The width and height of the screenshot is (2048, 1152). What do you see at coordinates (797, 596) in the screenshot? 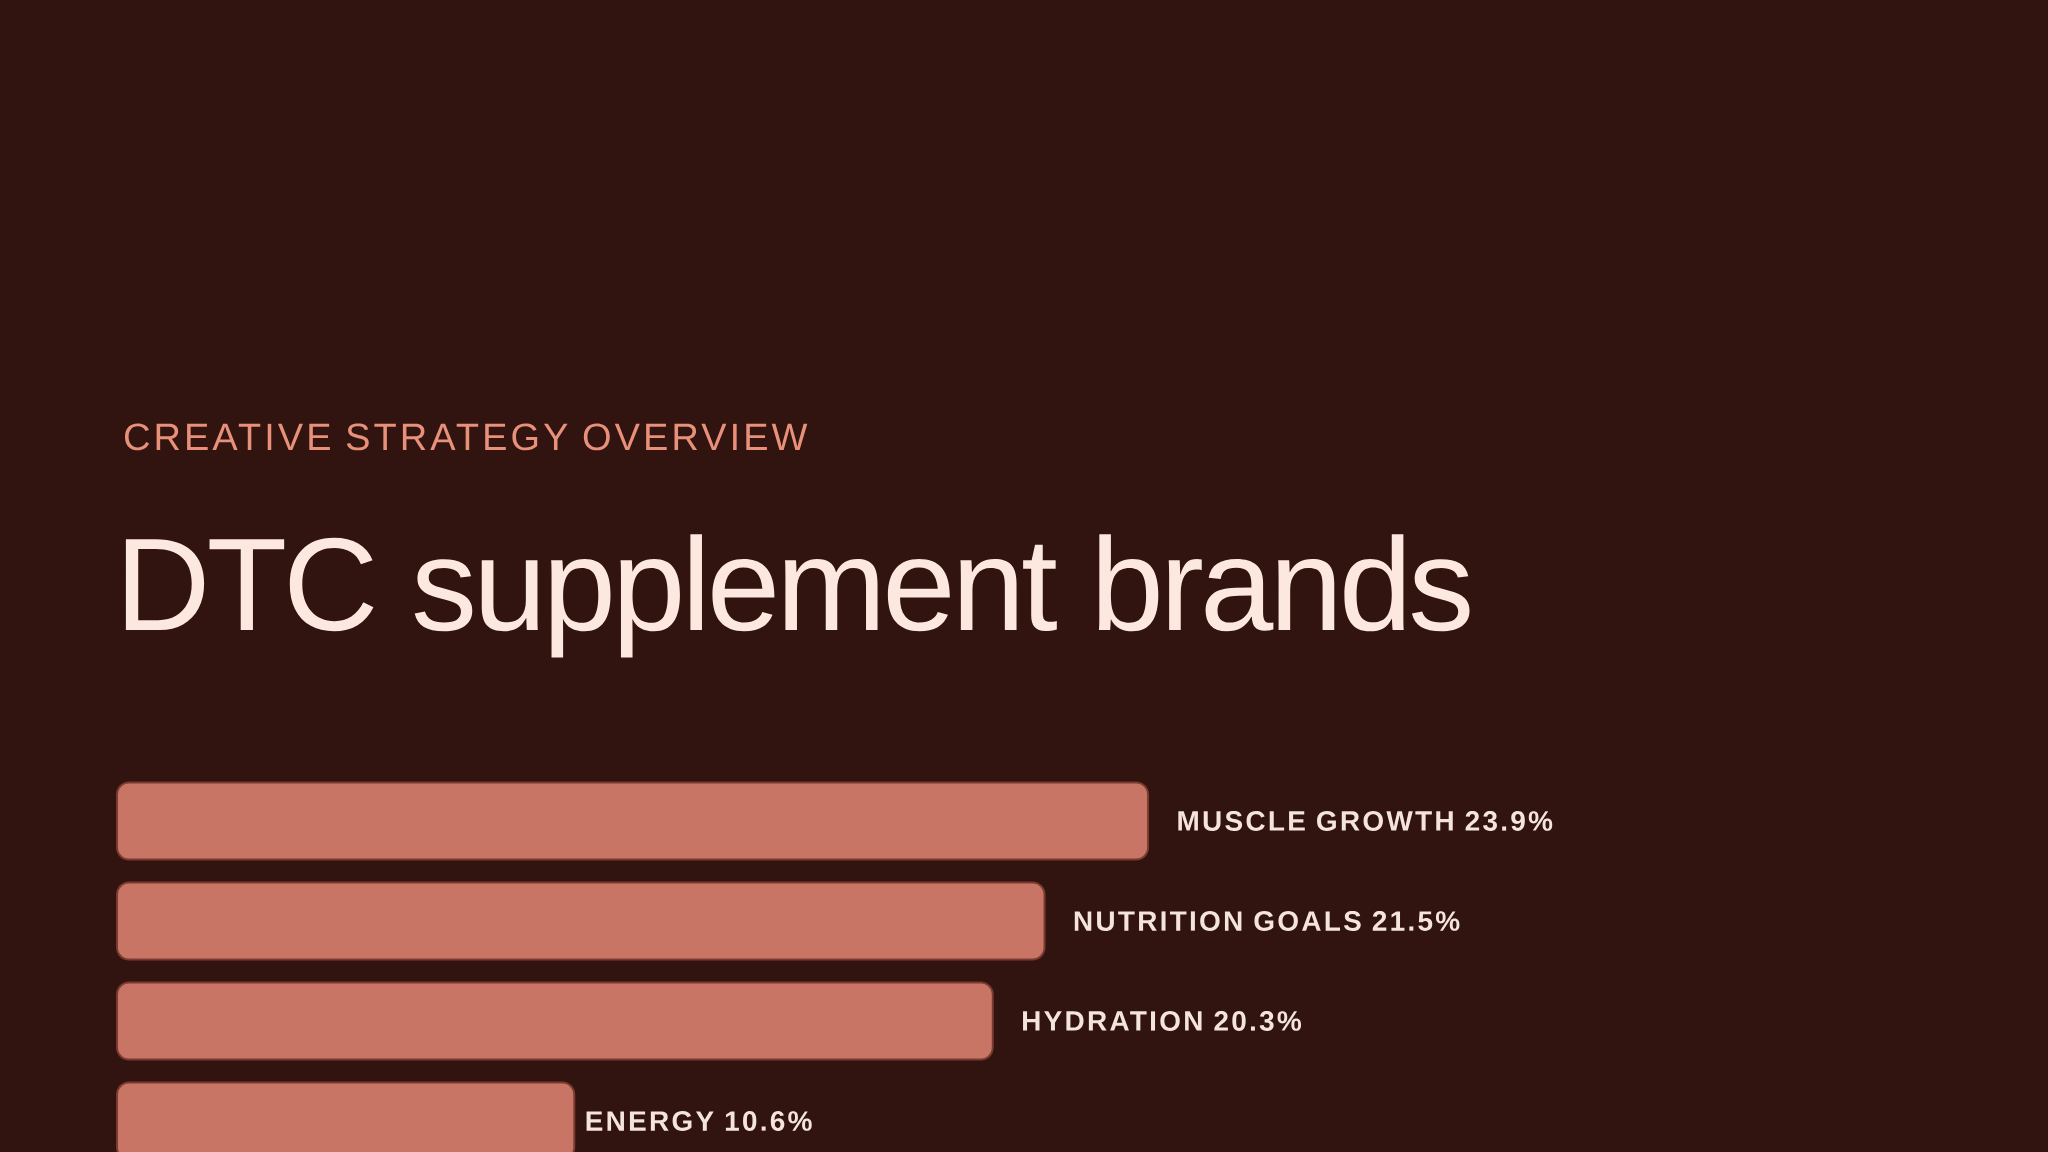
I see `chart-title: DTC supplement brands` at bounding box center [797, 596].